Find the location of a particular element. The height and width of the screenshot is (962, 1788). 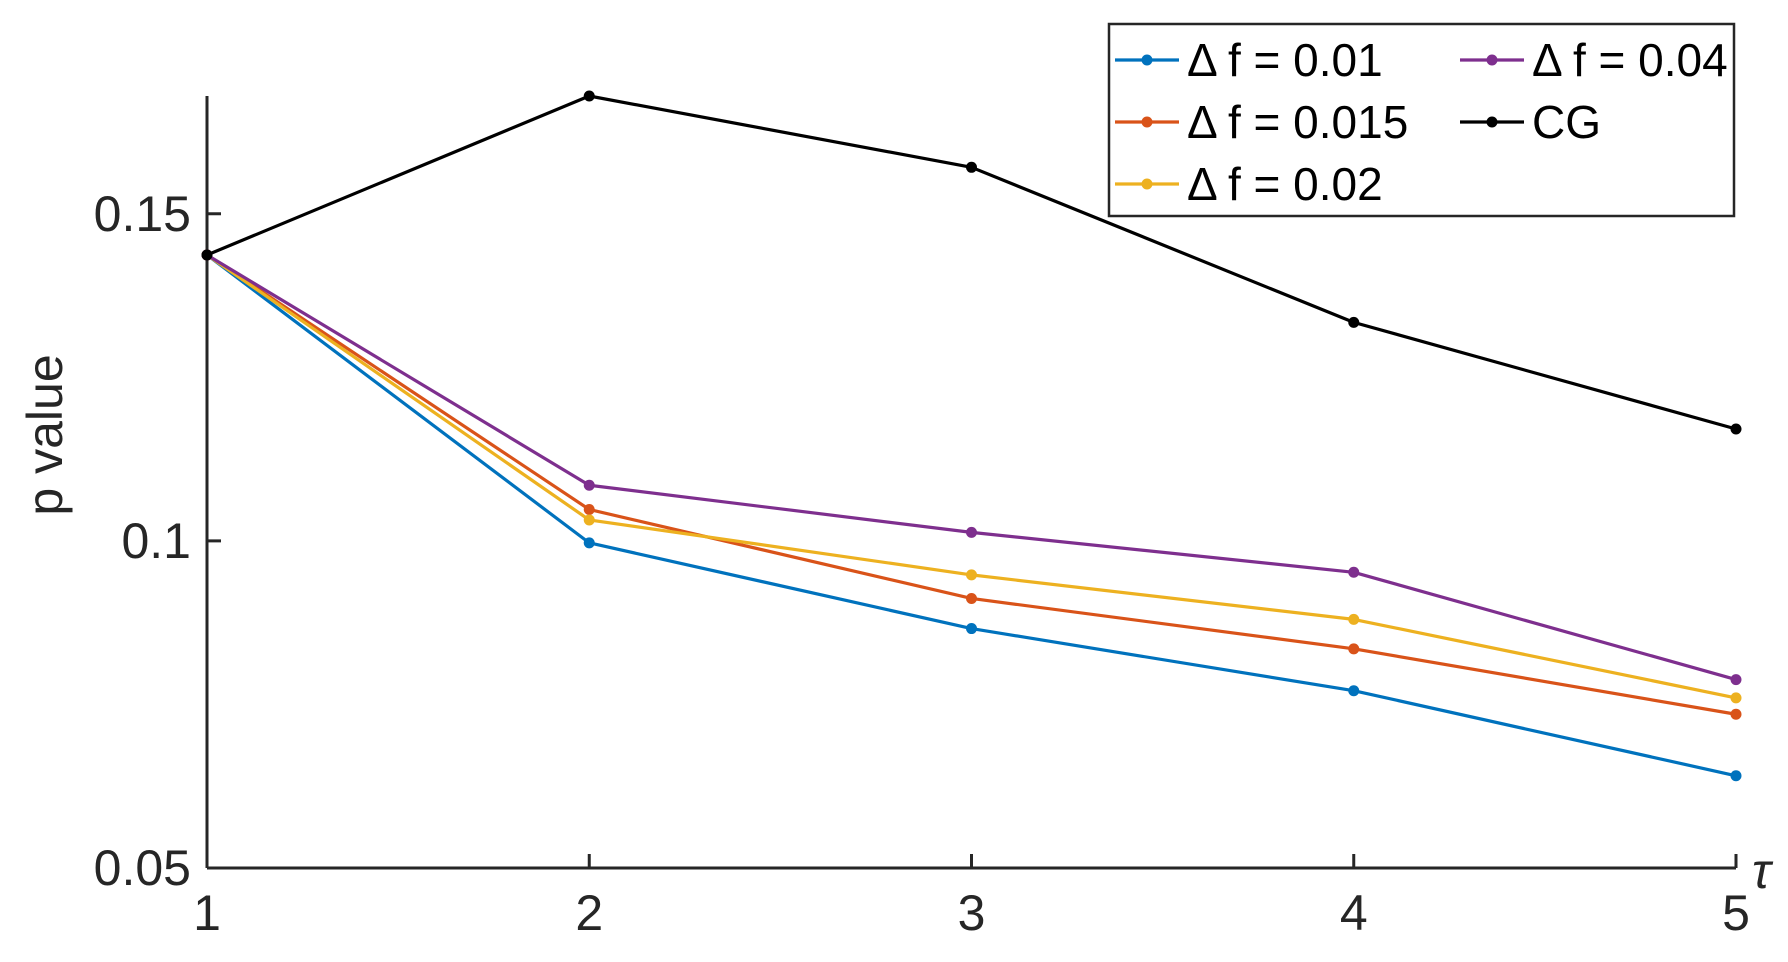

legend-label: Δ f = 0.01 is located at coordinates (1285, 60).